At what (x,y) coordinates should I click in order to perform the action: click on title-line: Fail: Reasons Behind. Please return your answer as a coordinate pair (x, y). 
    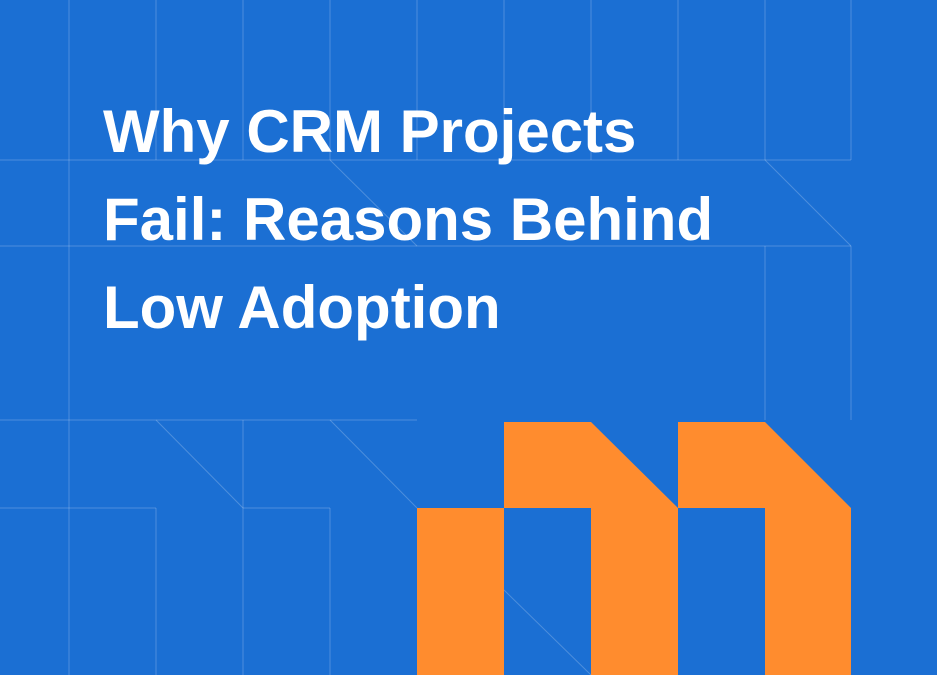
    Looking at the image, I should click on (408, 219).